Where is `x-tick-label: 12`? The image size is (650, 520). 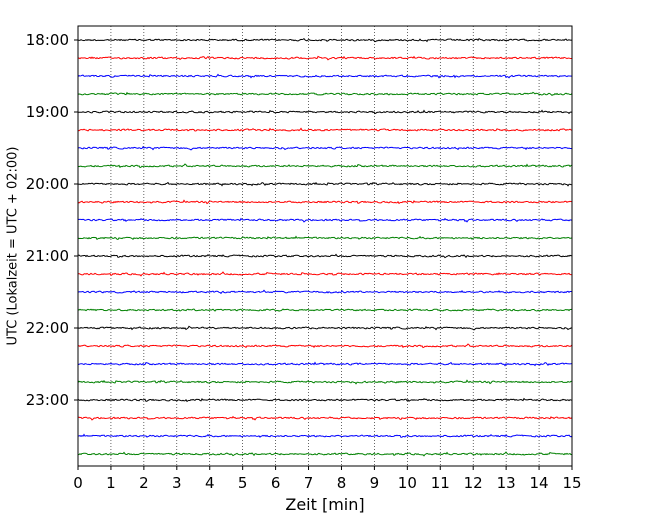
x-tick-label: 12 is located at coordinates (473, 483).